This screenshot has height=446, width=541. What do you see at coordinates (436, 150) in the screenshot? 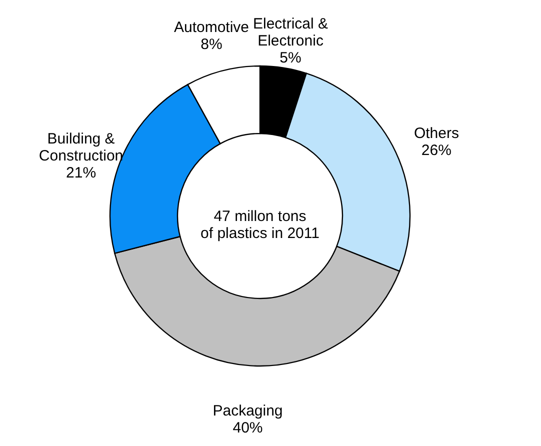
I see `data-label: 26%` at bounding box center [436, 150].